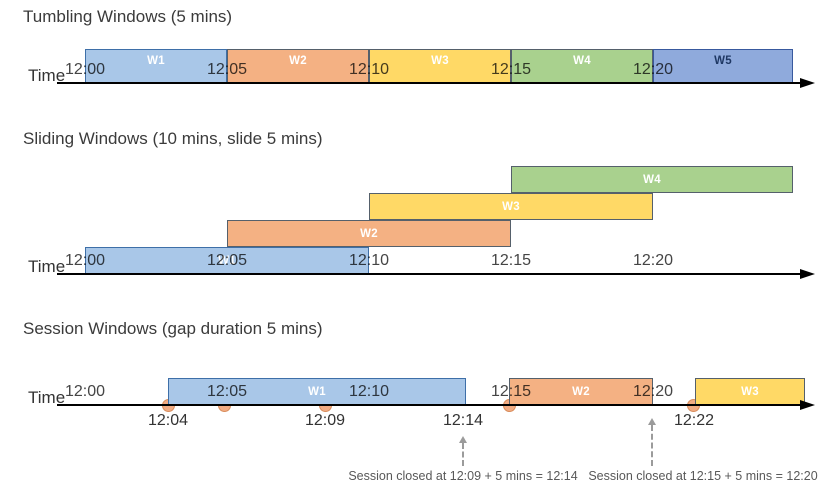 Image resolution: width=829 pixels, height=498 pixels. I want to click on section-title: Tumbling Windows (5 mins), so click(128, 16).